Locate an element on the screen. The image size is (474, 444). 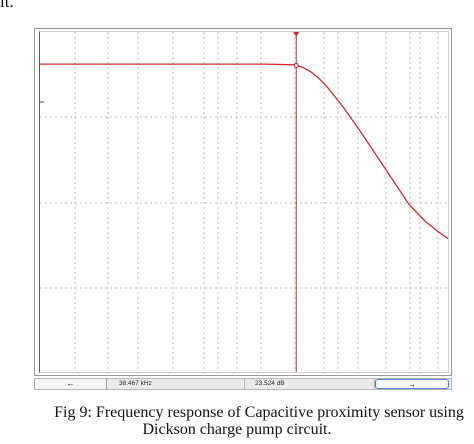
cursor-right-button: → is located at coordinates (412, 384).